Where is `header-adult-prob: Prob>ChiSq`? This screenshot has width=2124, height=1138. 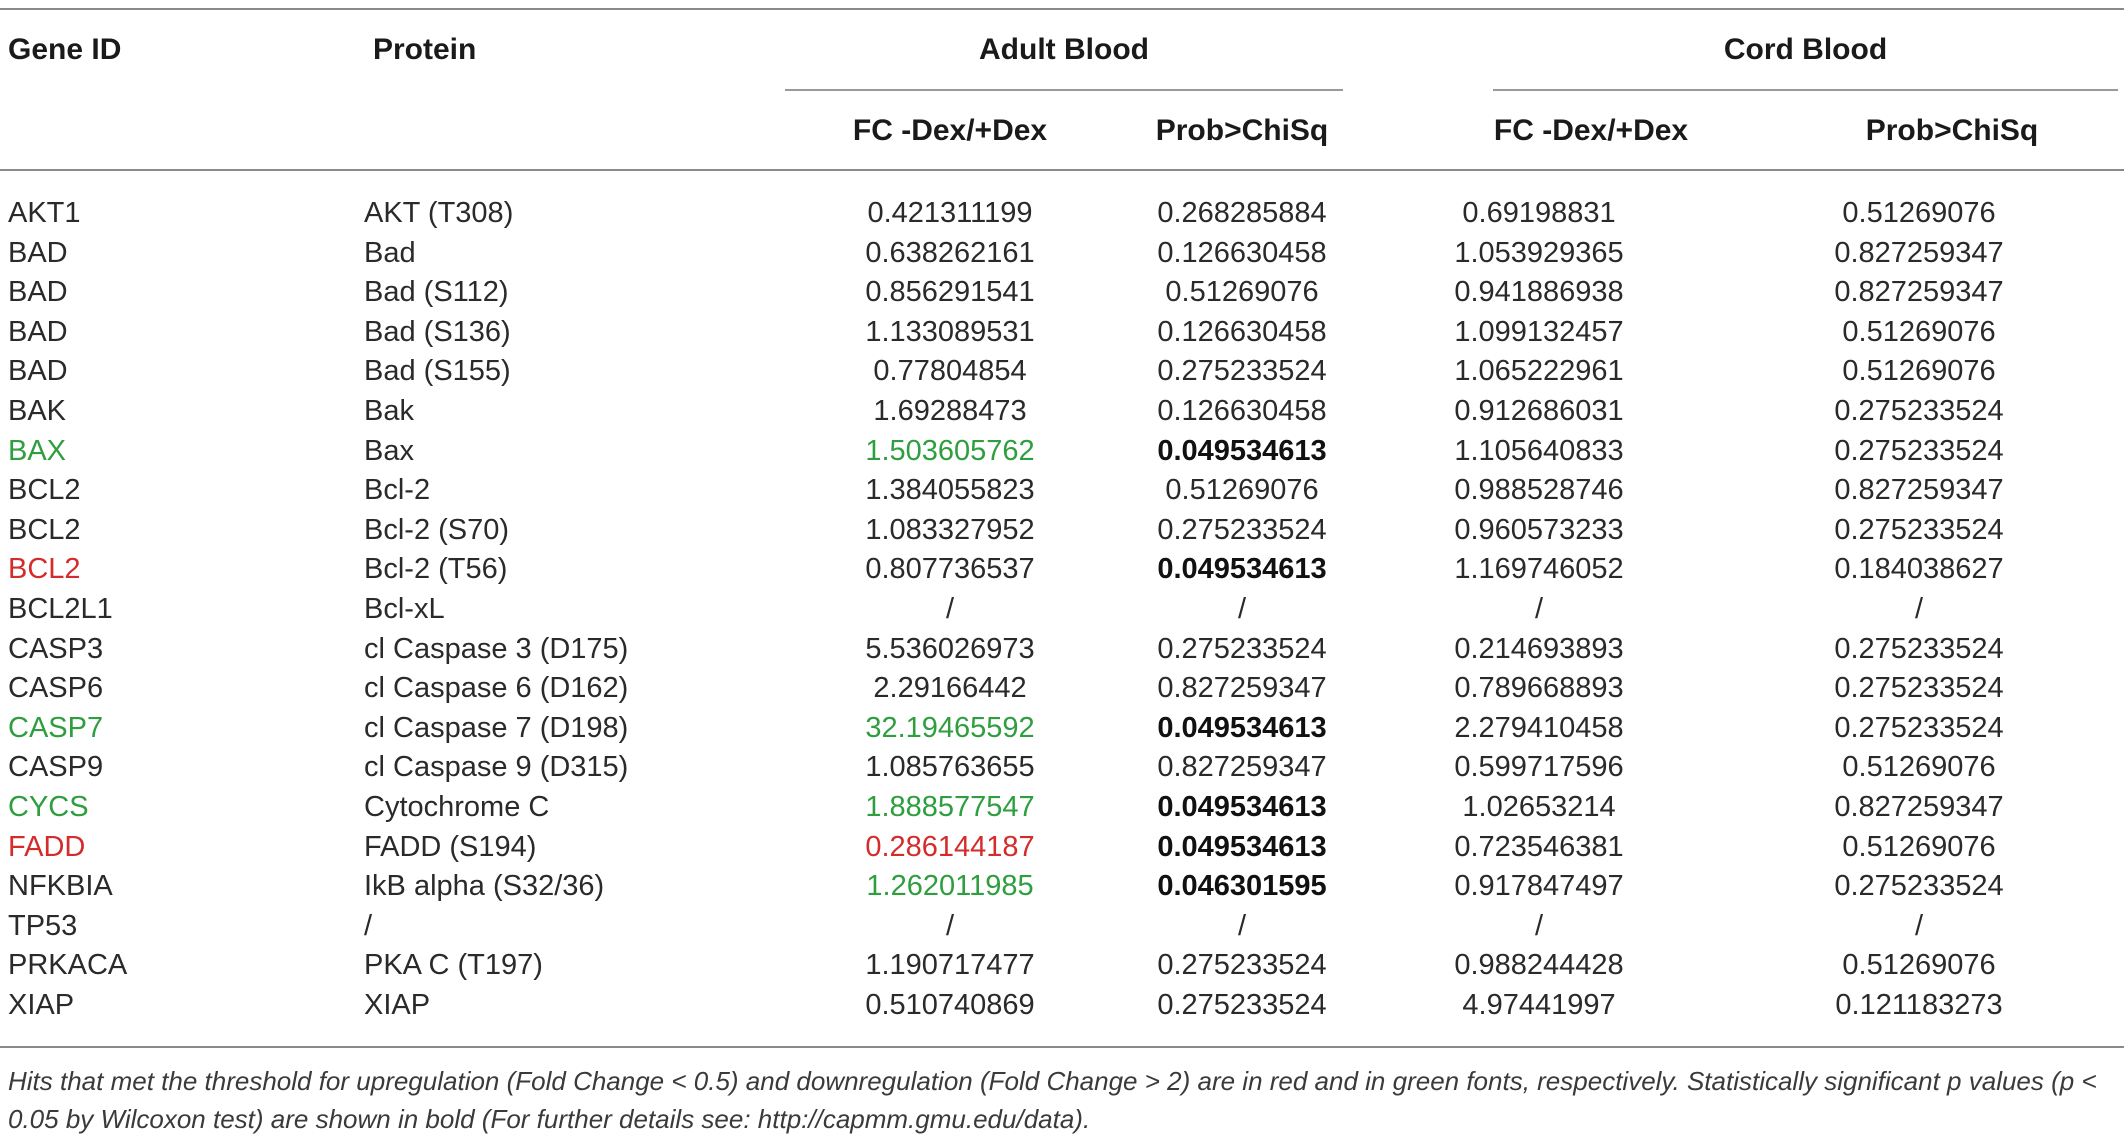 header-adult-prob: Prob>ChiSq is located at coordinates (1242, 130).